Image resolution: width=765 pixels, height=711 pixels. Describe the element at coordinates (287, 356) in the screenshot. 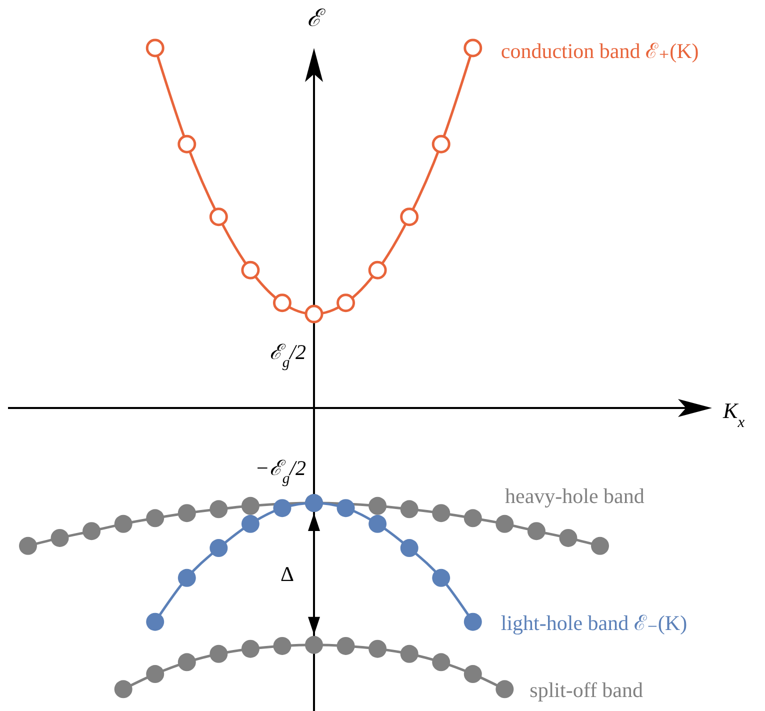

I see `annotation: ℰ$_{g}$/2` at that location.